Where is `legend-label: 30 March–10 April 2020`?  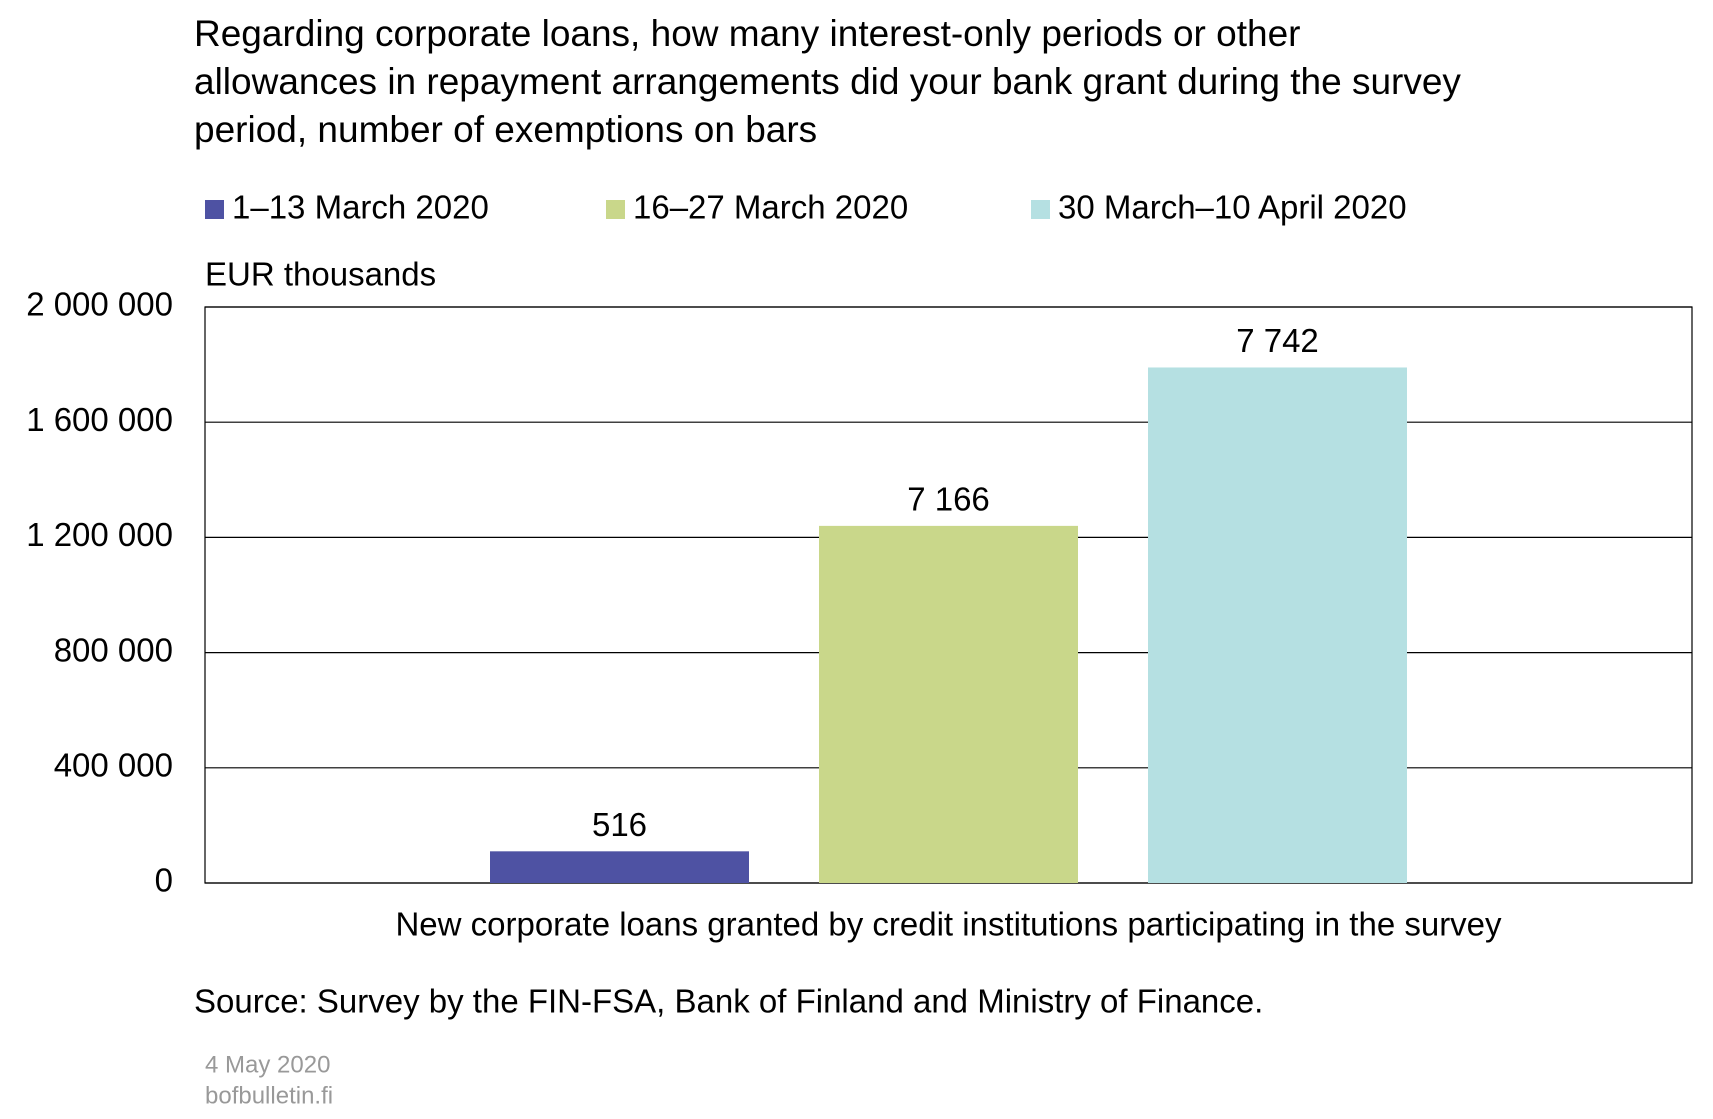 legend-label: 30 March–10 April 2020 is located at coordinates (1232, 207).